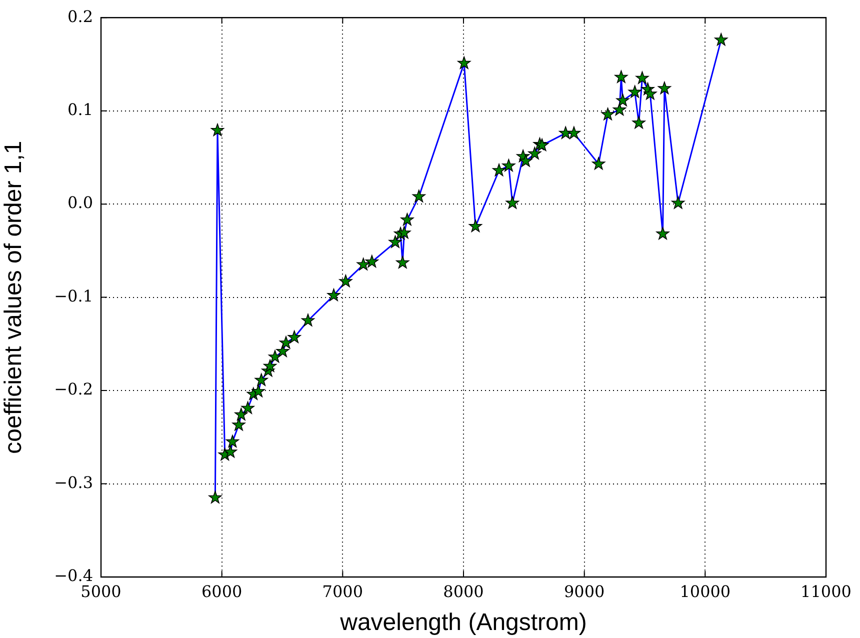 This screenshot has width=860, height=638. Describe the element at coordinates (463, 622) in the screenshot. I see `x-axis-title: wavelength (Angstrom)` at that location.